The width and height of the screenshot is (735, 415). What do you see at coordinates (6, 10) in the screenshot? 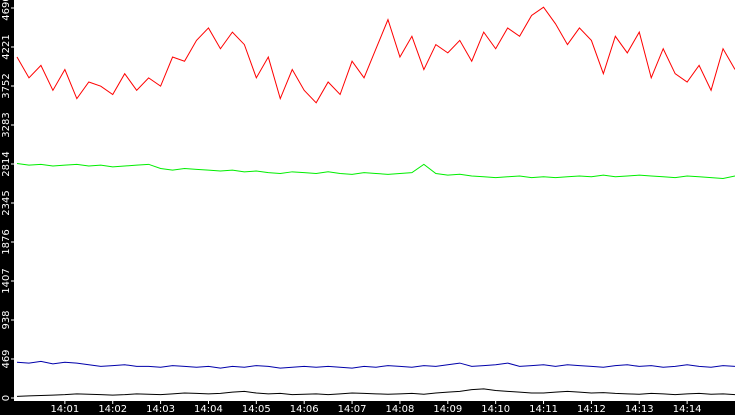
I see `y-tick-label: 4690` at bounding box center [6, 10].